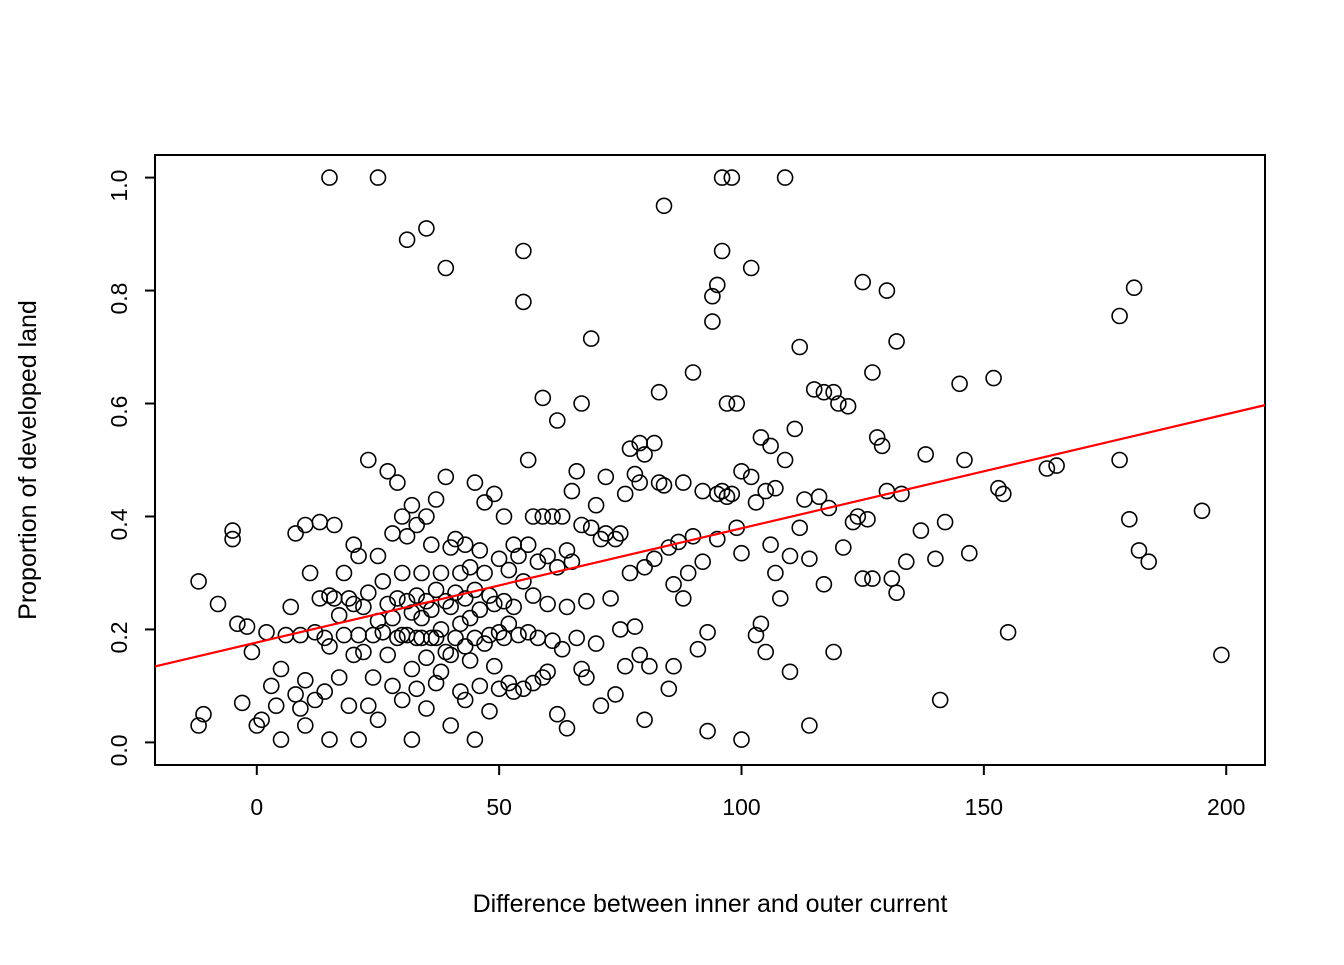 The image size is (1344, 965). I want to click on y-axis: 0.0 0.2 0.4 0.6 0.8 1.0, so click(130, 468).